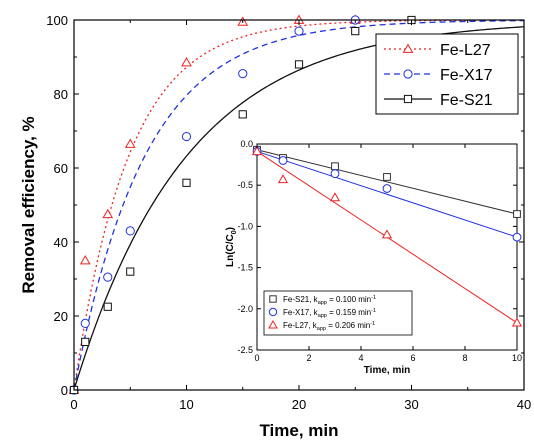 This screenshot has width=534, height=444. I want to click on inset-y-tick-label: -2.5, so click(245, 350).